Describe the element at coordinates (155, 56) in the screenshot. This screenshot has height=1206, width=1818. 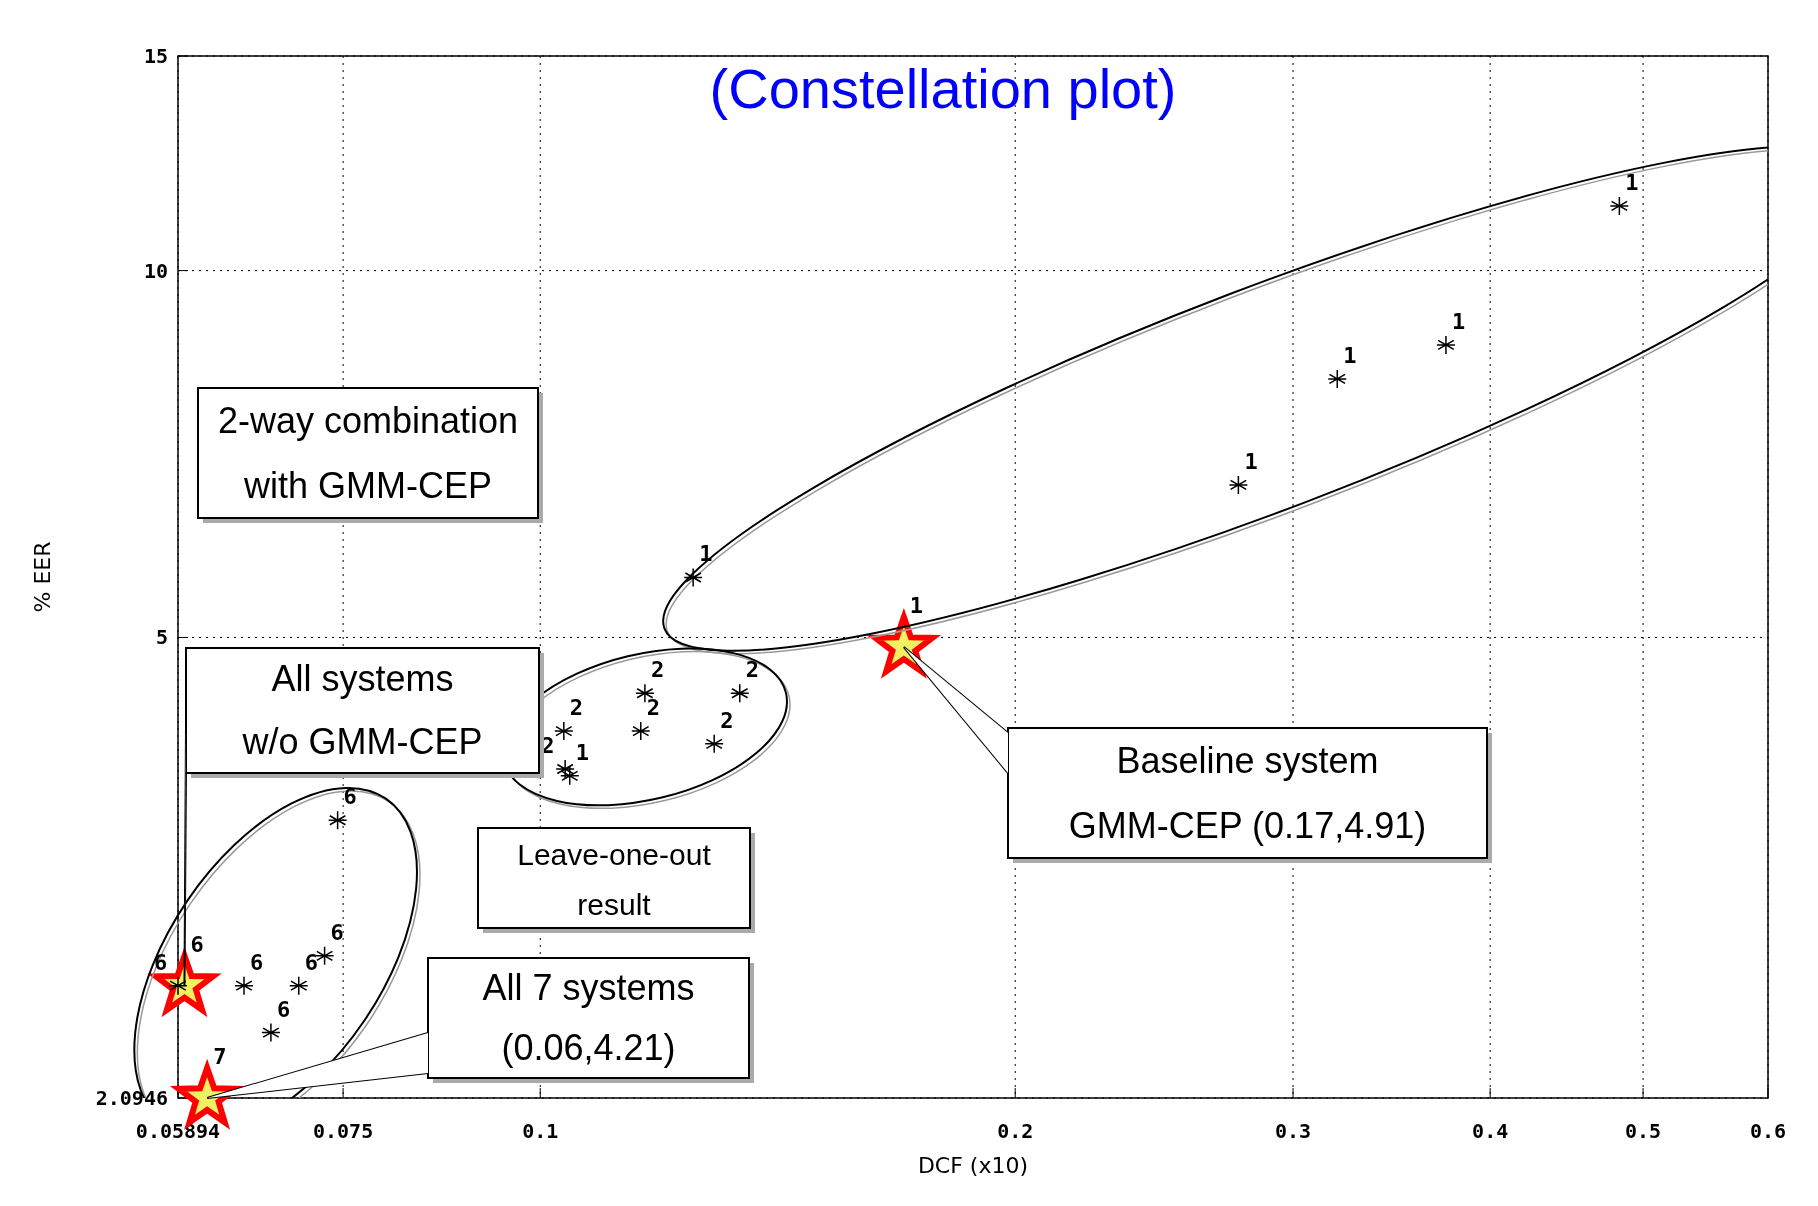
I see `y-tick-label: 15` at that location.